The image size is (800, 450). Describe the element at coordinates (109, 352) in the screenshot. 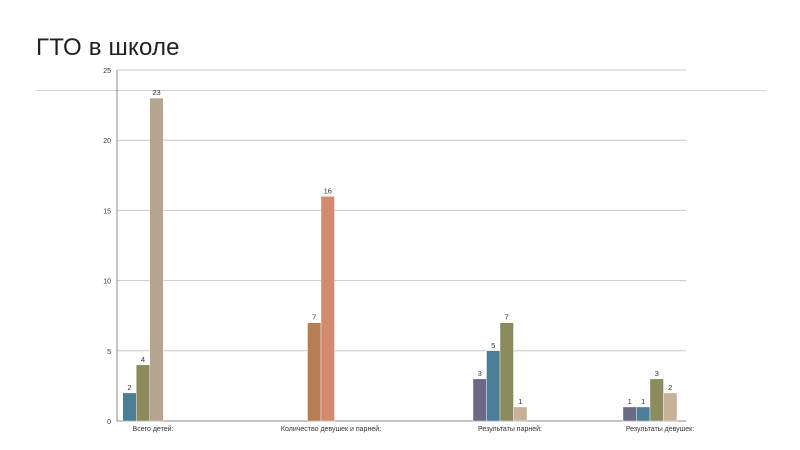

I see `y-tick-label: 5` at that location.